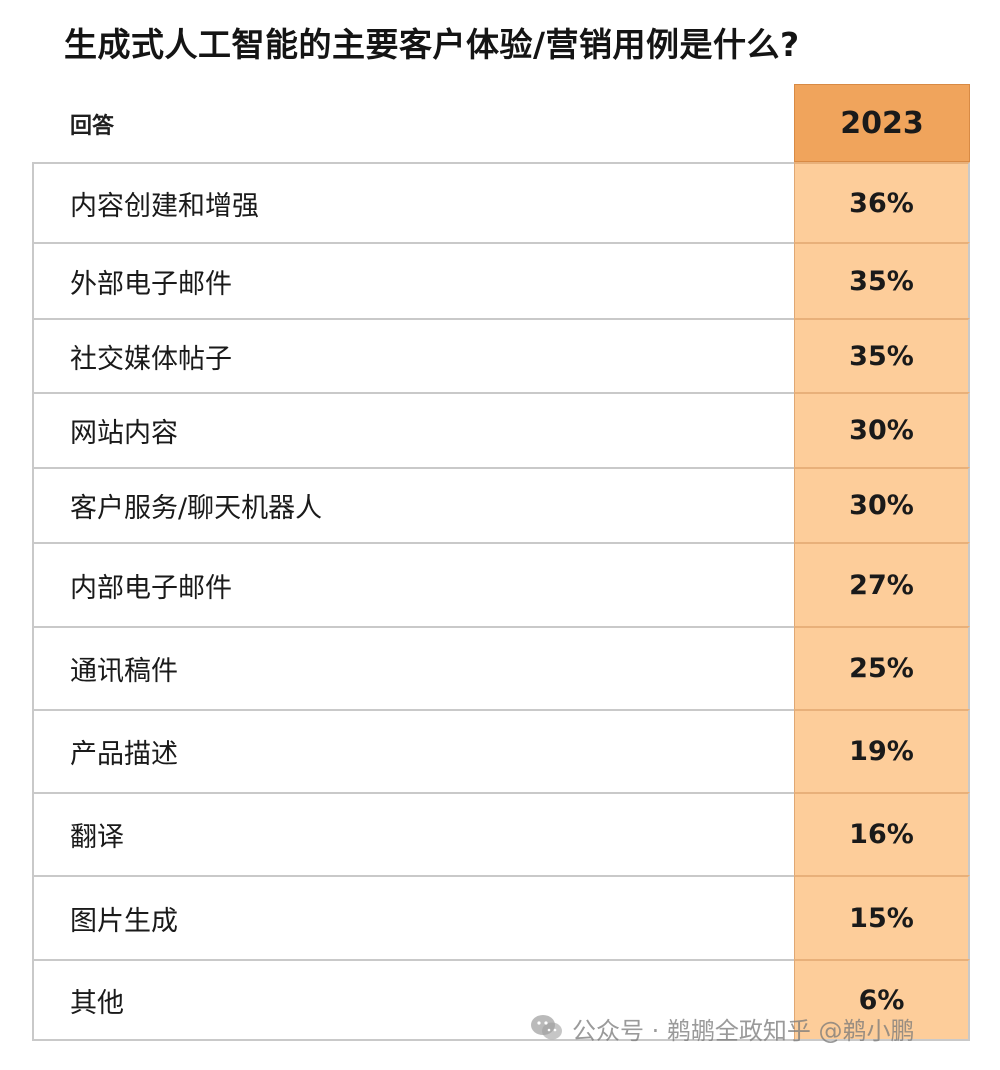 This screenshot has height=1070, width=1000. Describe the element at coordinates (92, 126) in the screenshot. I see `header-answer-label: 回答` at that location.